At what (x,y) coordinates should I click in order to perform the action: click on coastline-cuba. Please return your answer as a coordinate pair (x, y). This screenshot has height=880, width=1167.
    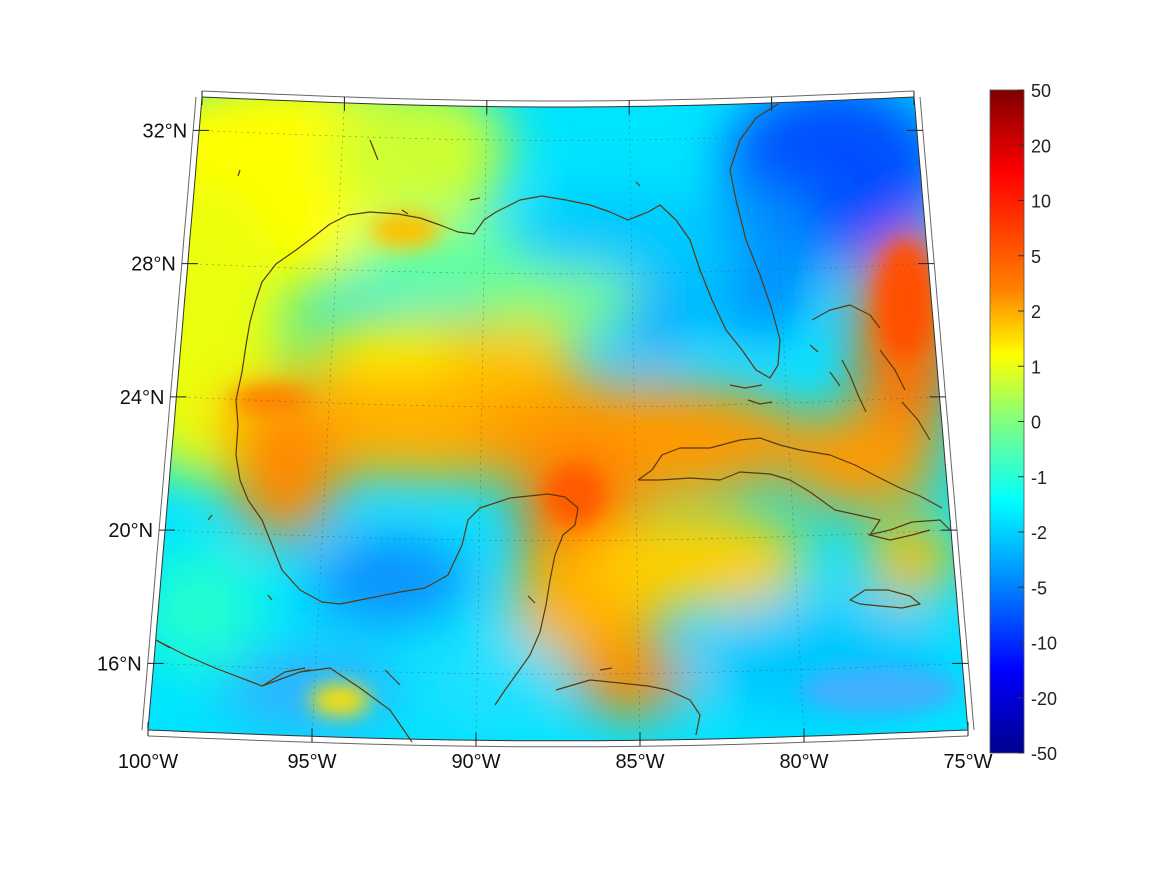
    Looking at the image, I should click on (790, 489).